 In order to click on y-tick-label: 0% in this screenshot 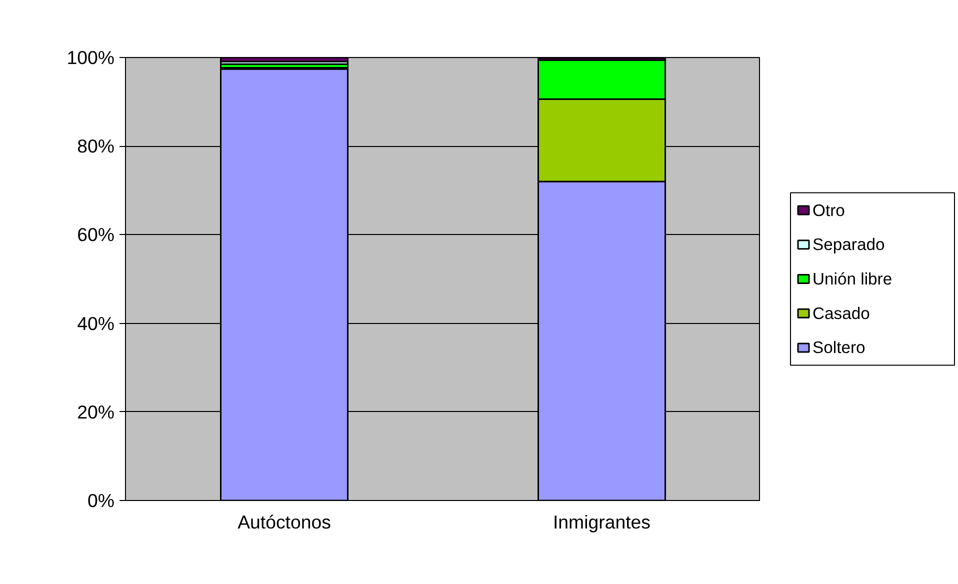, I will do `click(101, 500)`.